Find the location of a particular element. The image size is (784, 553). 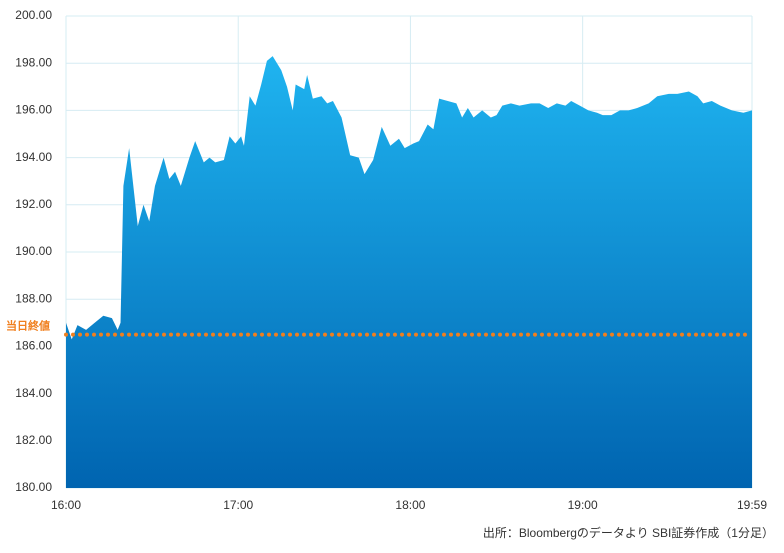

y-tick-label: 182.00 is located at coordinates (33, 440).